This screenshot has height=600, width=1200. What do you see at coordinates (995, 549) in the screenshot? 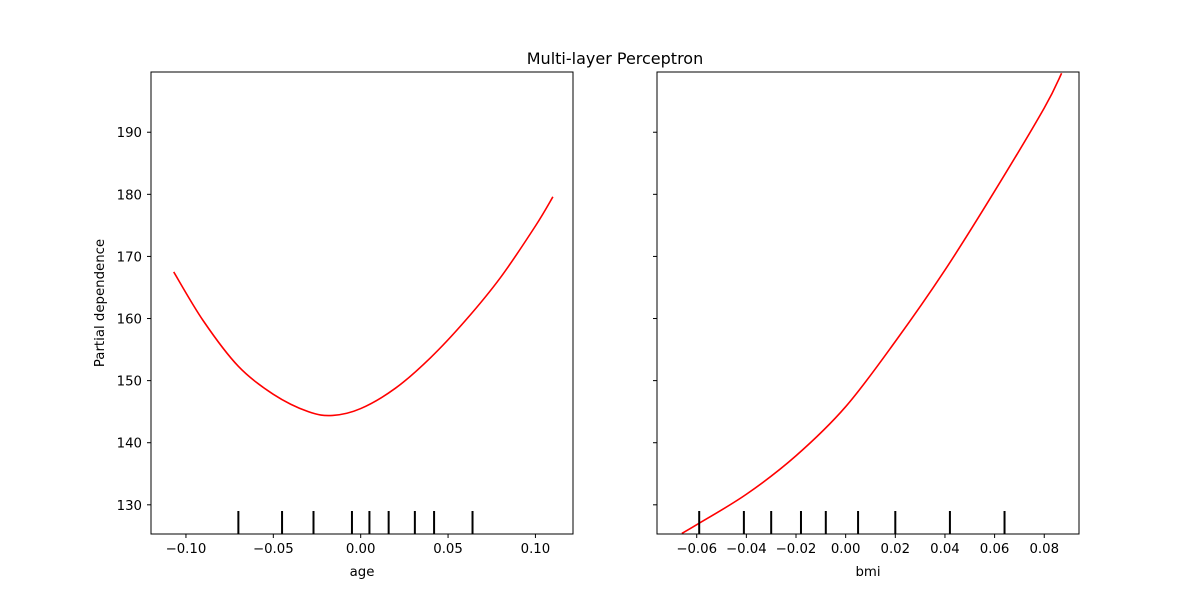
I see `x-tick-label-bmi-6: 0.06` at bounding box center [995, 549].